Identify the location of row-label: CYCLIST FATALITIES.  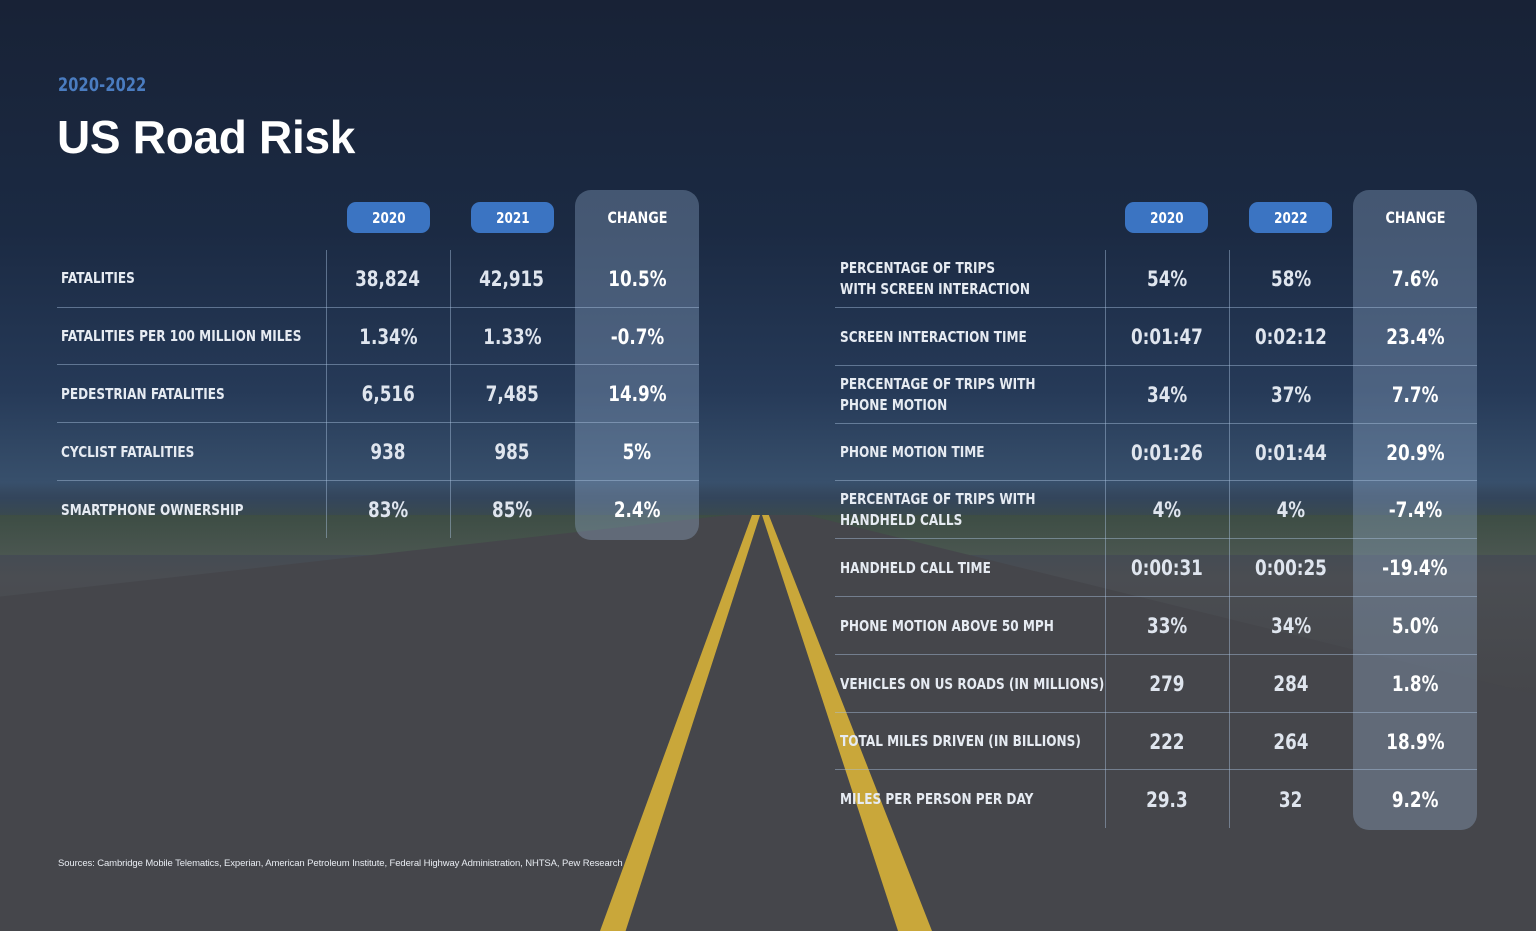
(128, 451).